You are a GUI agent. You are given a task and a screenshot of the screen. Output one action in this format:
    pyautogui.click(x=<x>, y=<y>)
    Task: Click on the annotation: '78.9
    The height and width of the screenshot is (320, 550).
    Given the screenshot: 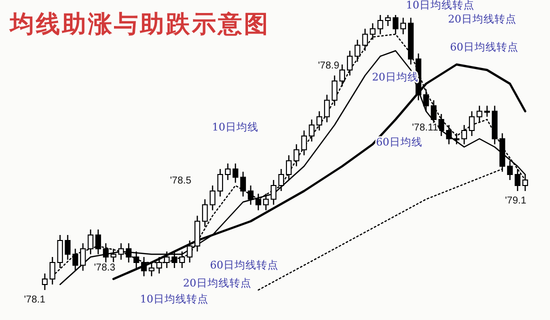 What is the action you would take?
    pyautogui.click(x=329, y=66)
    